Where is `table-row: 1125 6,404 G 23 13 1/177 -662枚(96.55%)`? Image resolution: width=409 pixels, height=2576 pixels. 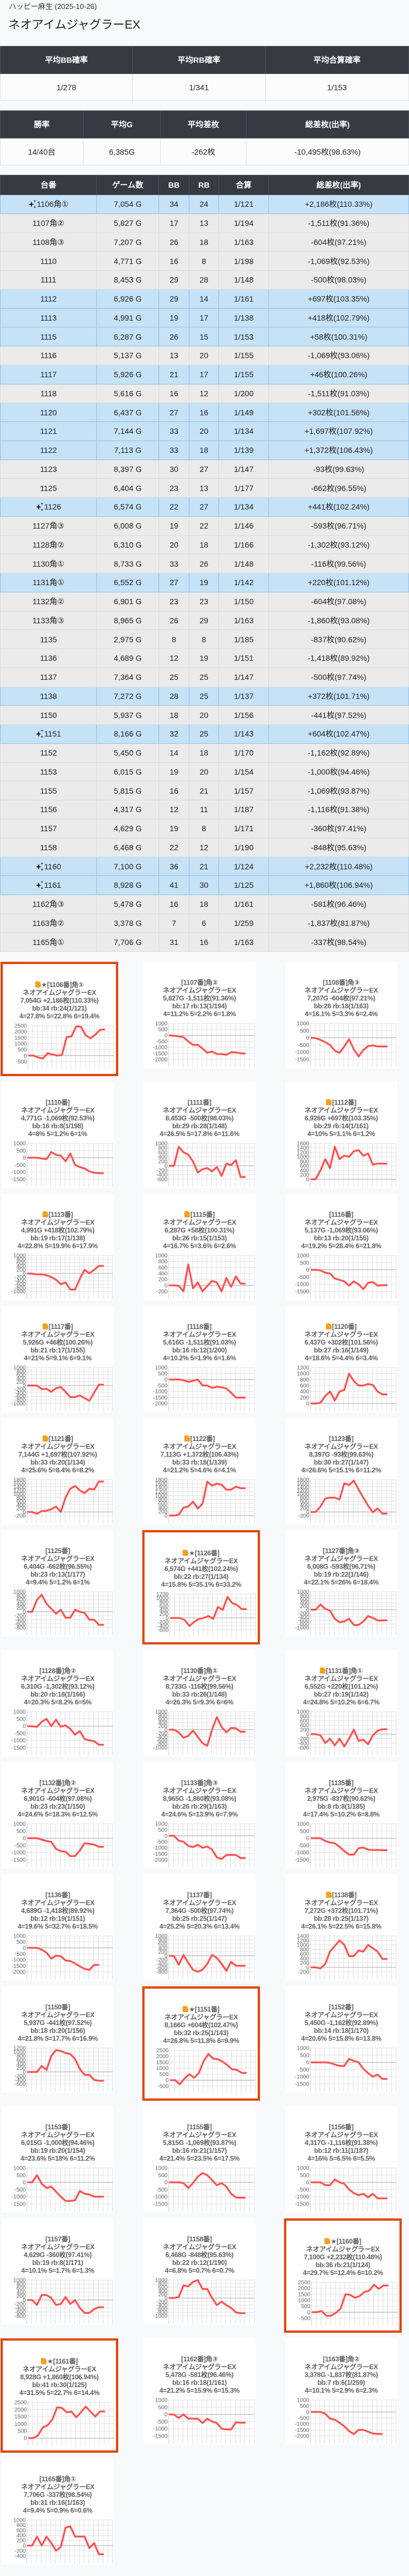 table-row: 1125 6,404 G 23 13 1/177 -662枚(96.55%) is located at coordinates (204, 488).